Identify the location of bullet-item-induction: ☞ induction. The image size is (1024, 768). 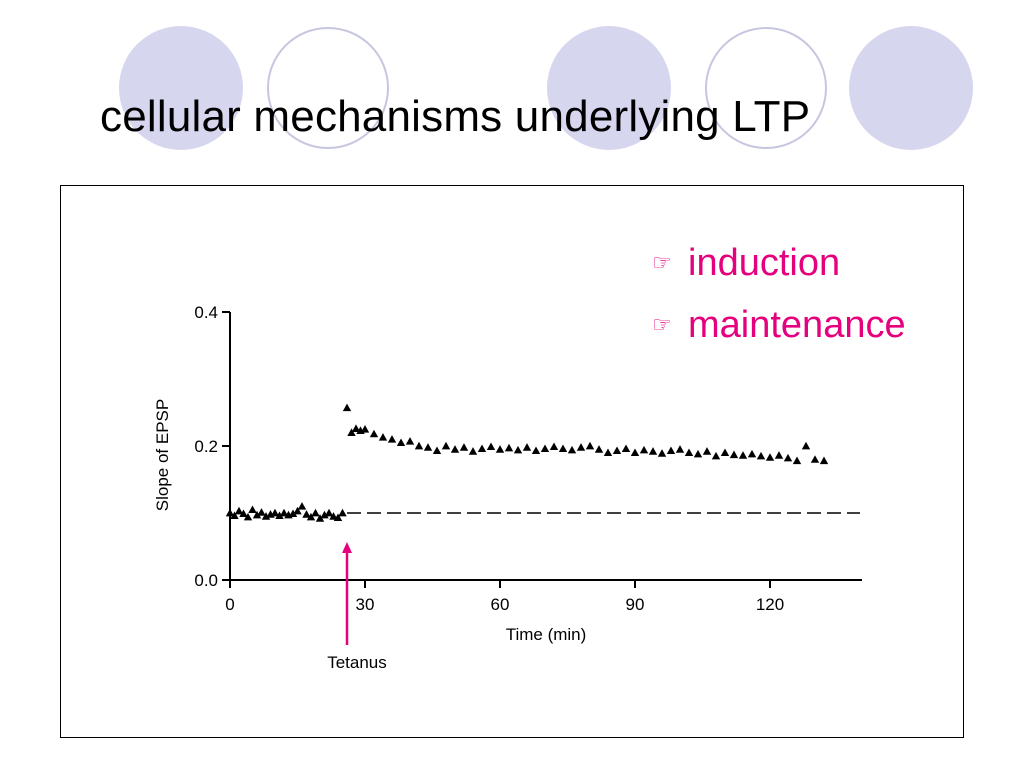
(779, 263).